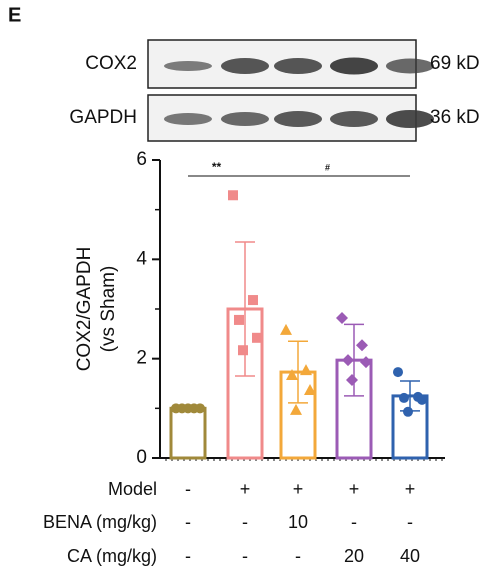 This screenshot has height=577, width=497. Describe the element at coordinates (96, 309) in the screenshot. I see `y-axis-label: COX2/GAPDH (vs Sham)` at that location.